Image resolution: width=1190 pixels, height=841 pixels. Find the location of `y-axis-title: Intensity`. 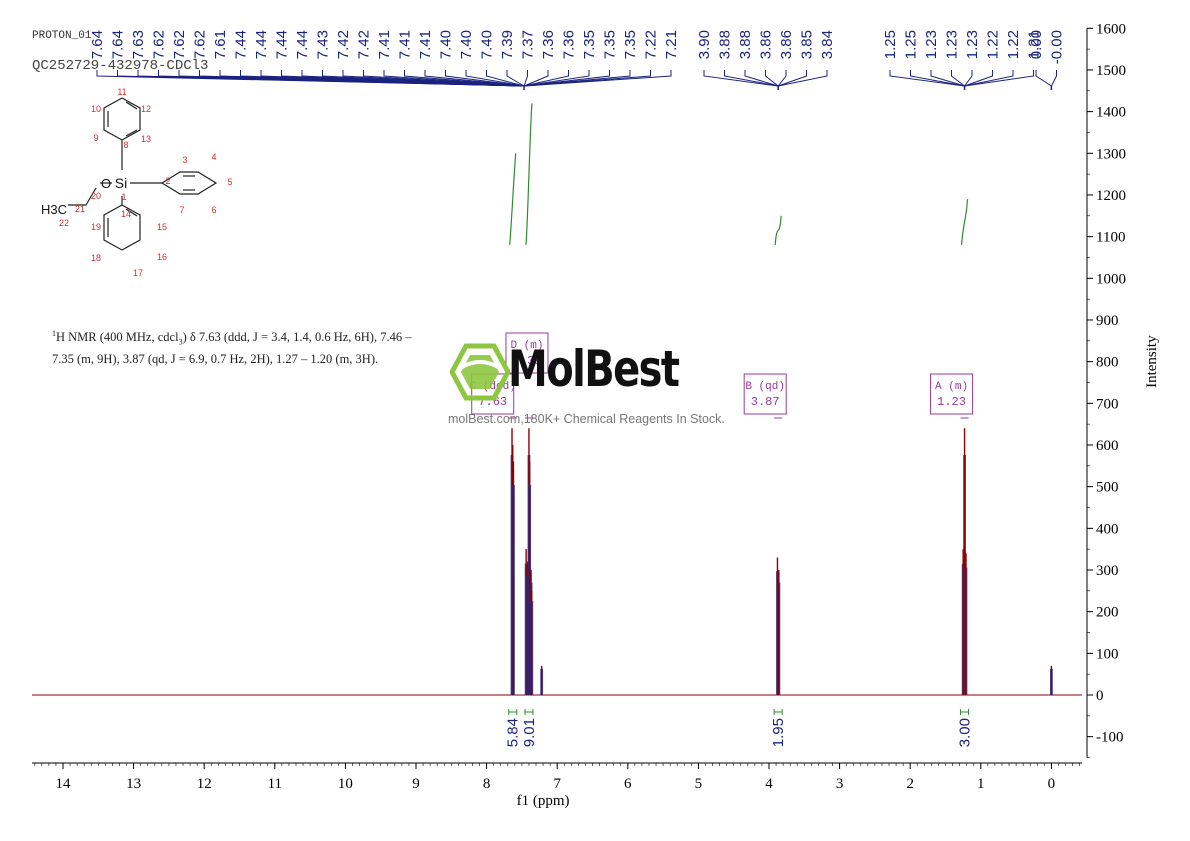

y-axis-title: Intensity is located at coordinates (1152, 361).